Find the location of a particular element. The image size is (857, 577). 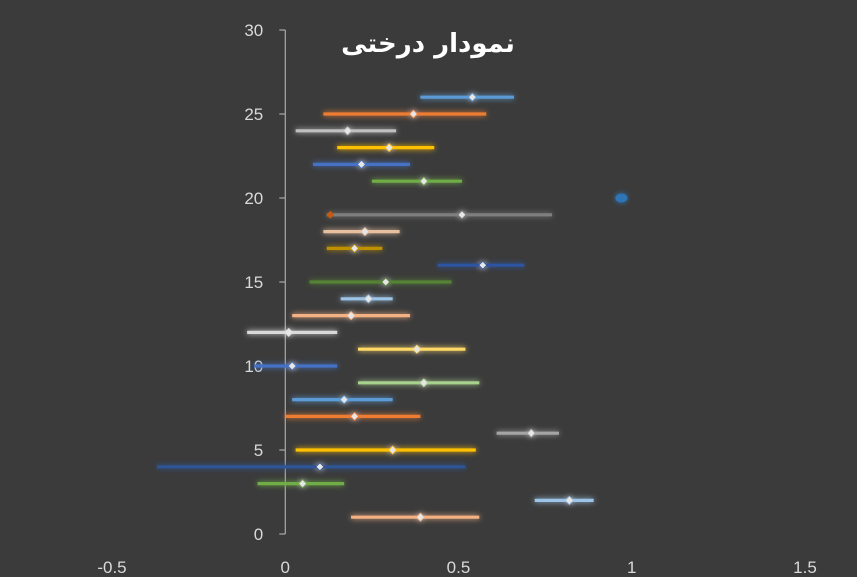

y-tick-label: 5 is located at coordinates (258, 450).